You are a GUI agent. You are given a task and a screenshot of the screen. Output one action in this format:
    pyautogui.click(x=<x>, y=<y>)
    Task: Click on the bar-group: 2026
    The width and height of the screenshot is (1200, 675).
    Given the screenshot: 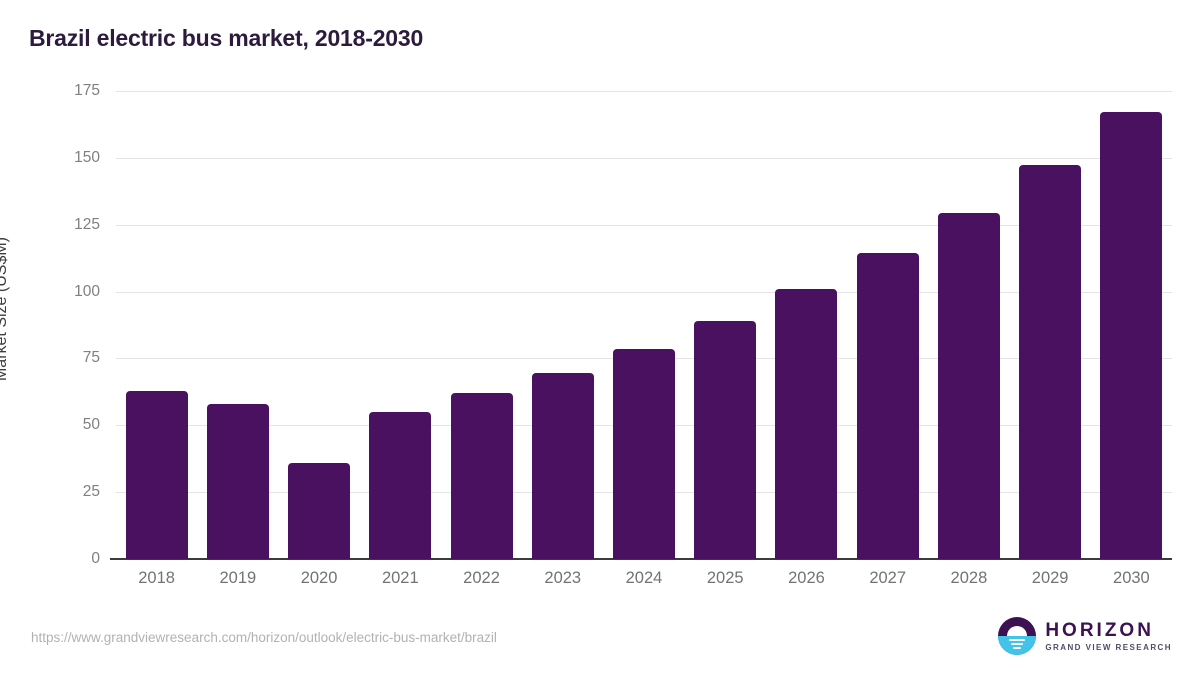 What is the action you would take?
    pyautogui.click(x=806, y=293)
    